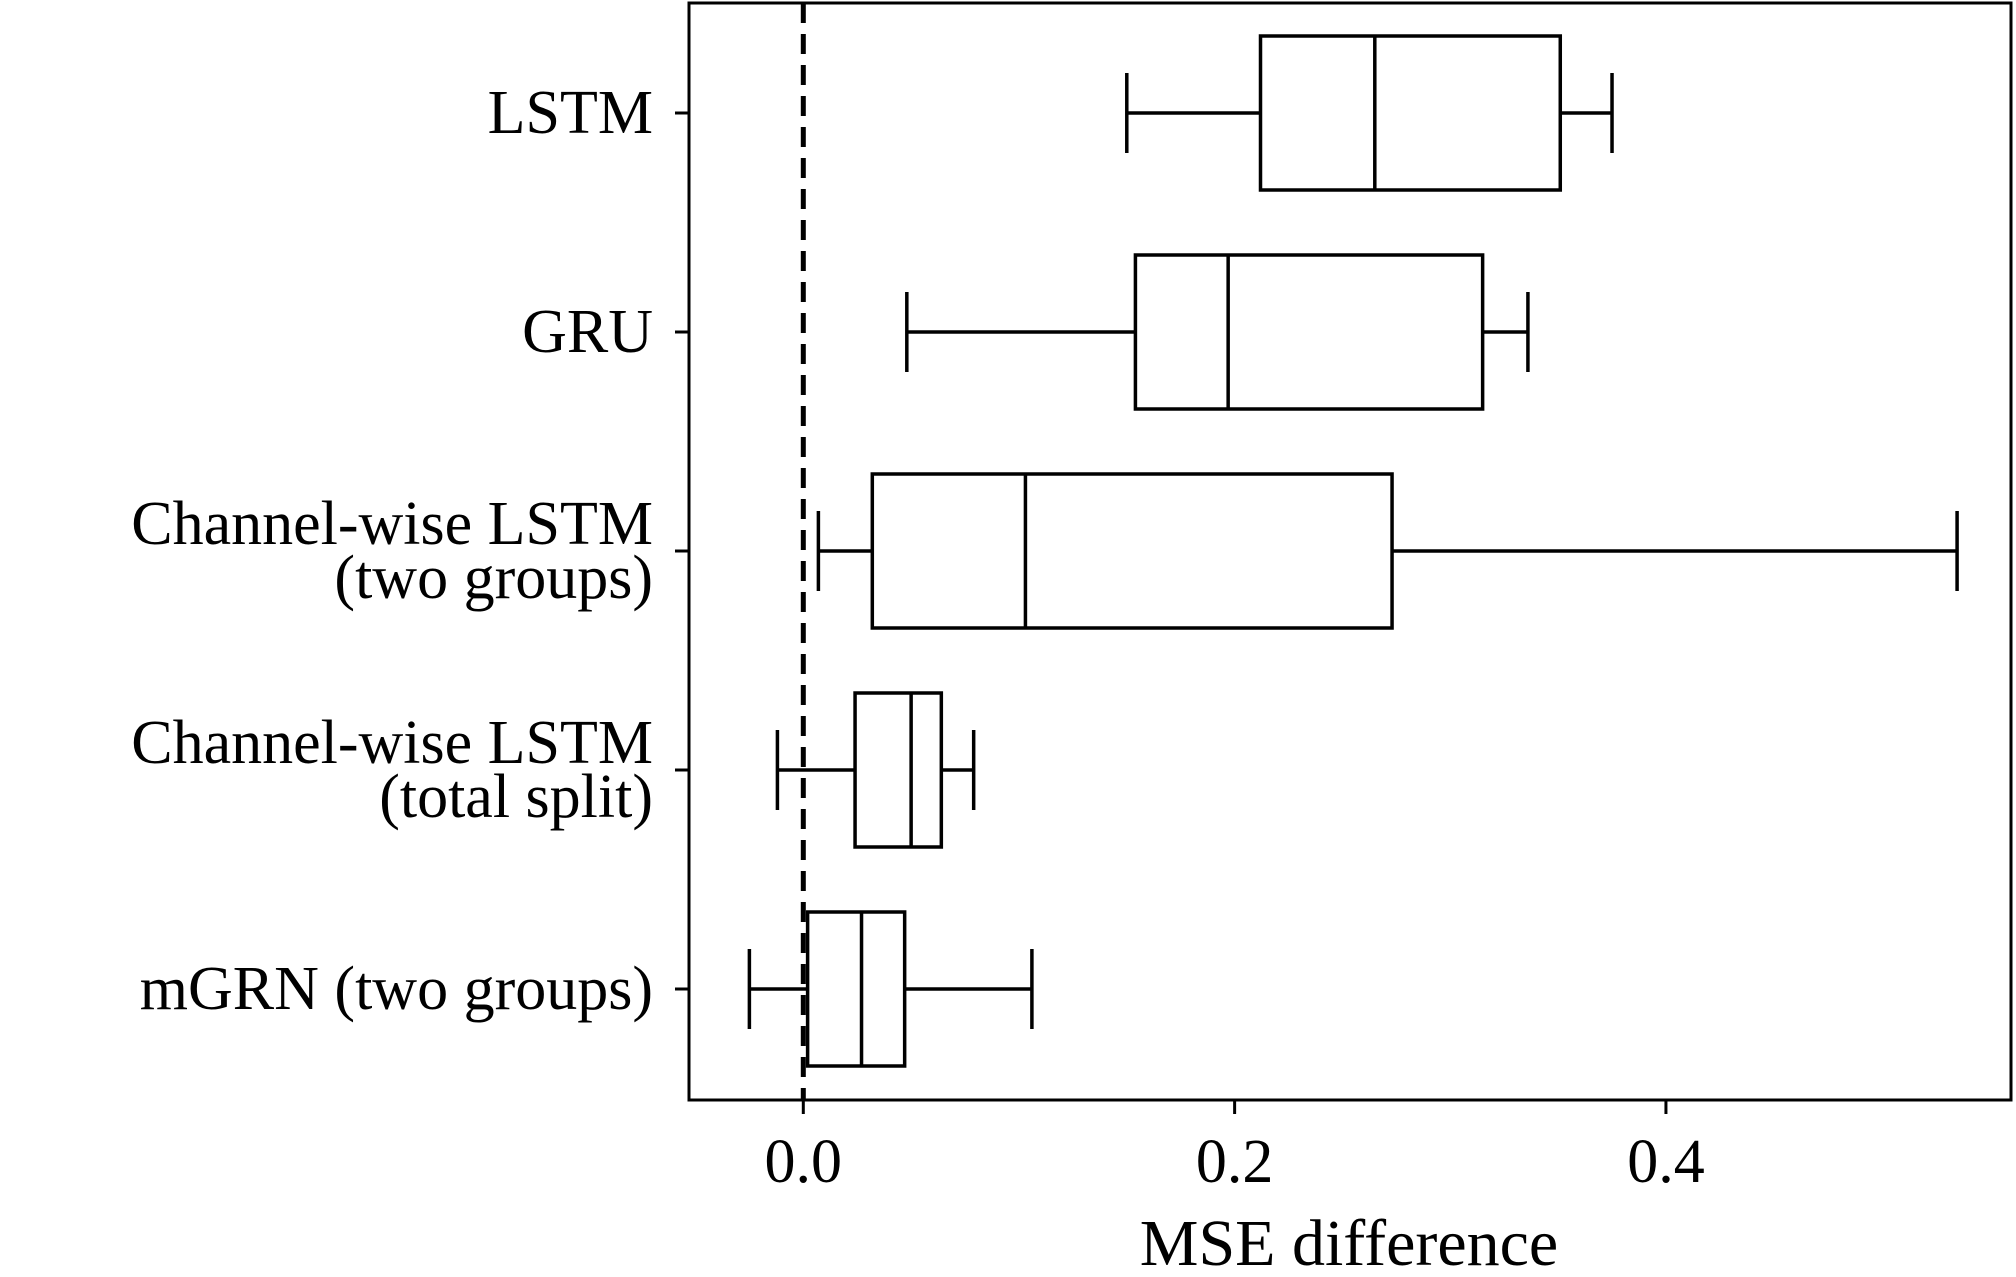  Describe the element at coordinates (396, 989) in the screenshot. I see `y-tick-label: mGRN (two groups)` at that location.